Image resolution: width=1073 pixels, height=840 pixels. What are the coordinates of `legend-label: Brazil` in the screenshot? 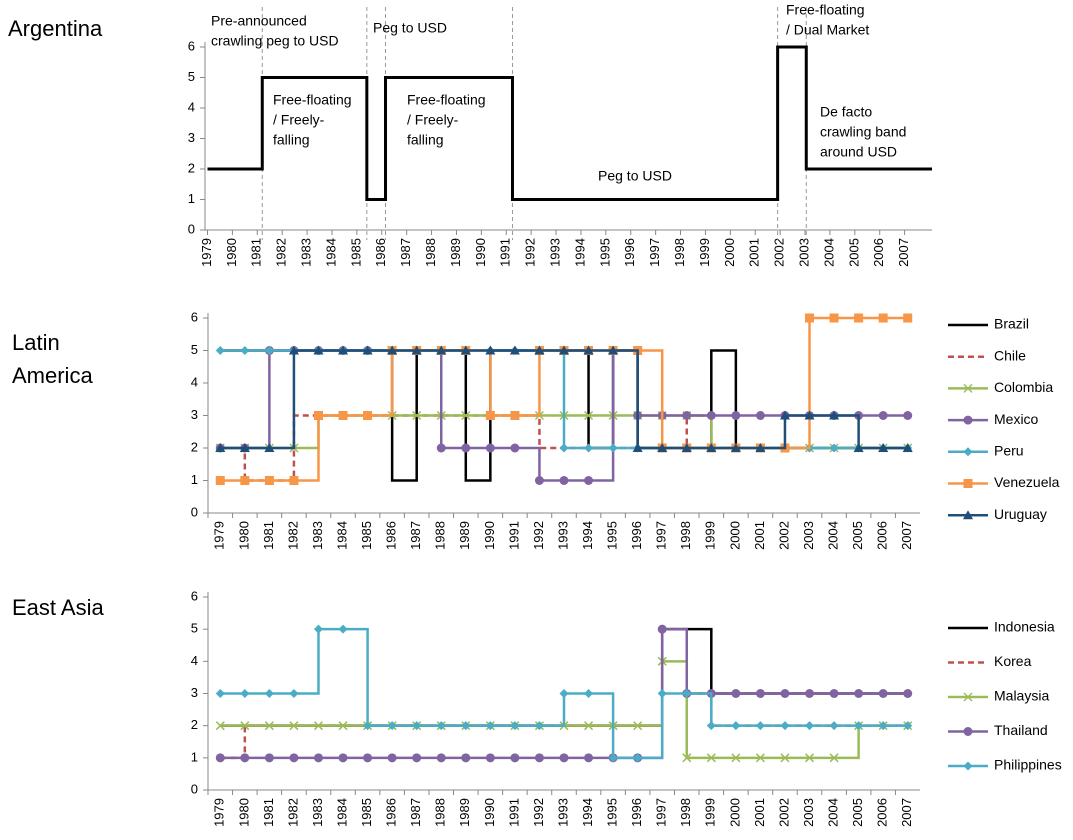 It's located at (1011, 324).